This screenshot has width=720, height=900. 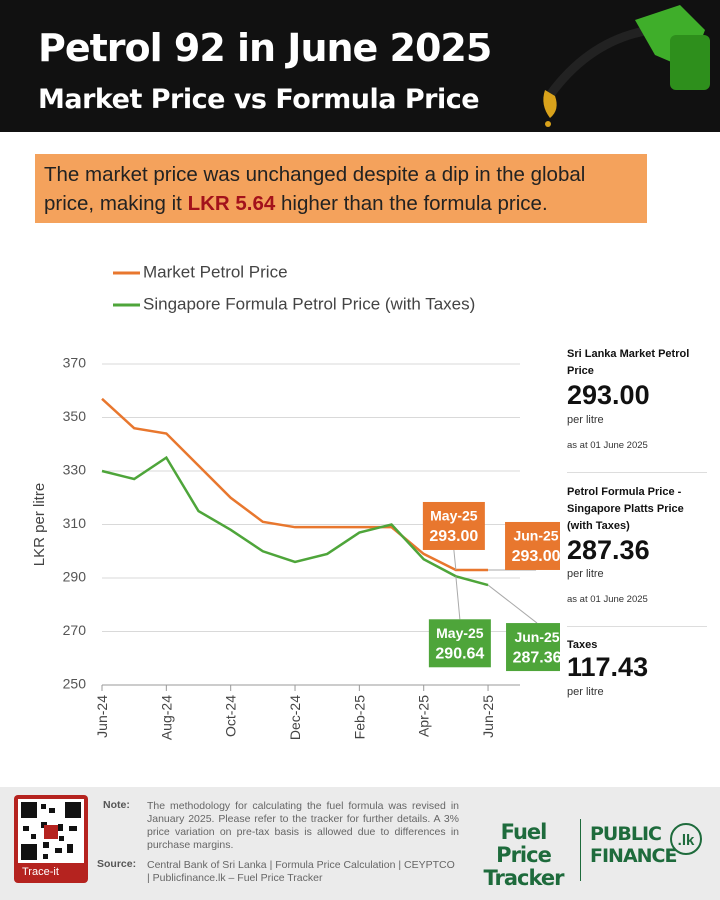 I want to click on title: Petrol 92 in June 2025, so click(x=265, y=48).